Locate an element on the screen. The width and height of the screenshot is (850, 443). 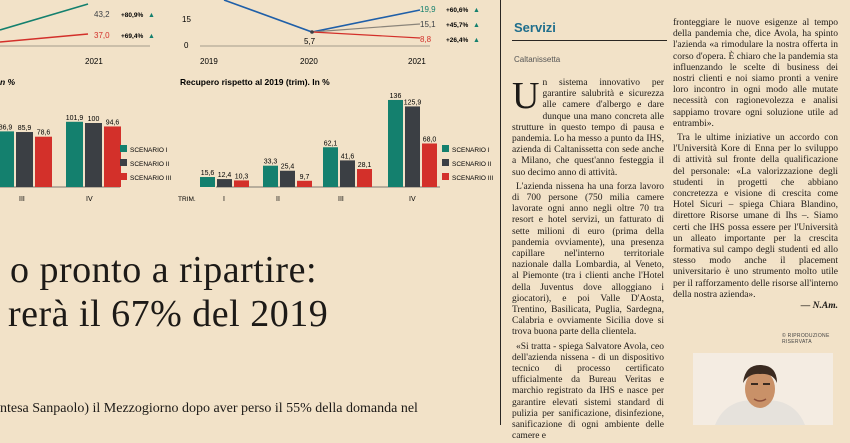
chart-left-x-IV: IV is located at coordinates (89, 199).